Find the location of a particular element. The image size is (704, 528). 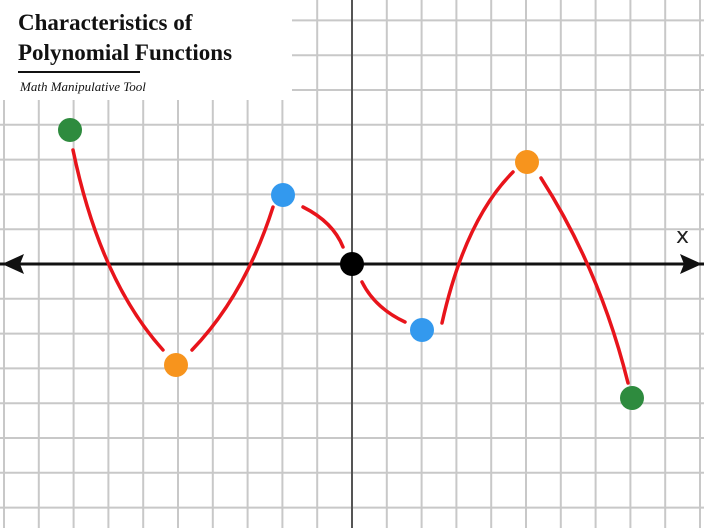

subtitle: Math Manipulative Tool is located at coordinates (82, 86).